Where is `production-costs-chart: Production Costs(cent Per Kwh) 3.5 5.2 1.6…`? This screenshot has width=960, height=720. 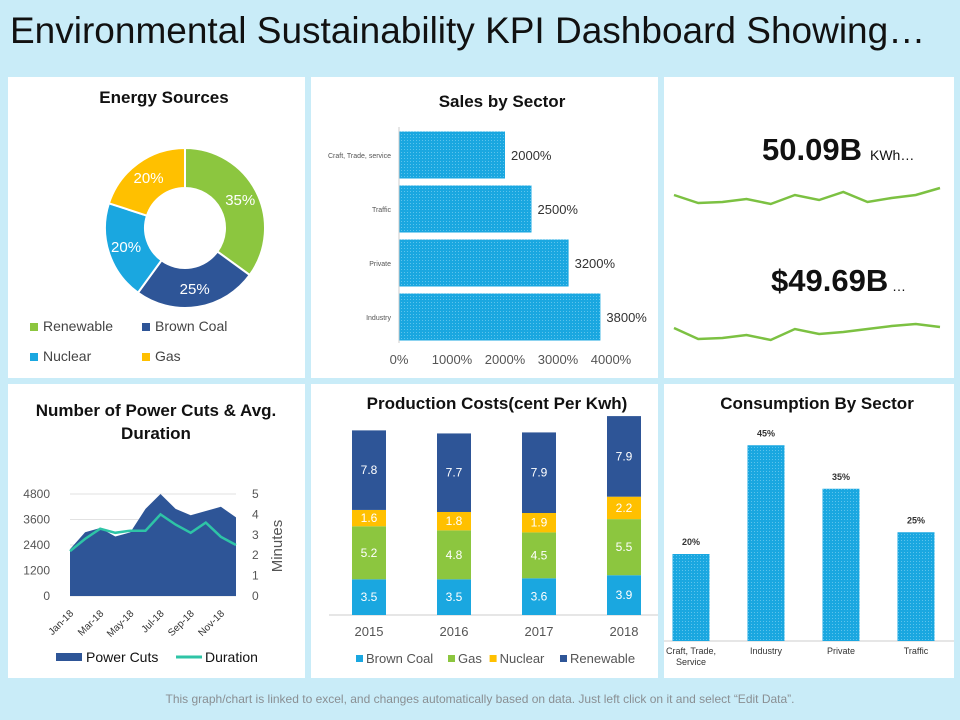
production-costs-chart: Production Costs(cent Per Kwh) 3.5 5.2 1.6… is located at coordinates (493, 530).